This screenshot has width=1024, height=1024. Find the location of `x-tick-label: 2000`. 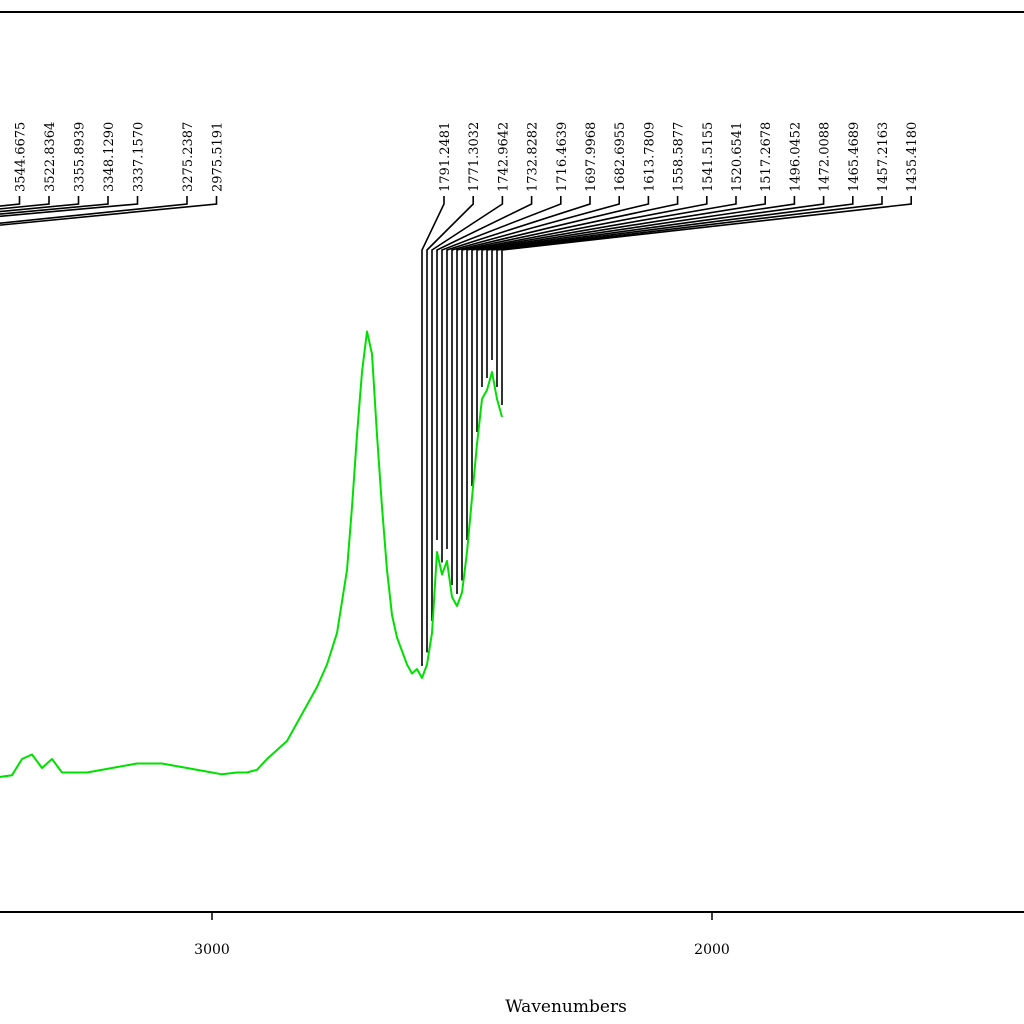

x-tick-label: 2000 is located at coordinates (712, 950).